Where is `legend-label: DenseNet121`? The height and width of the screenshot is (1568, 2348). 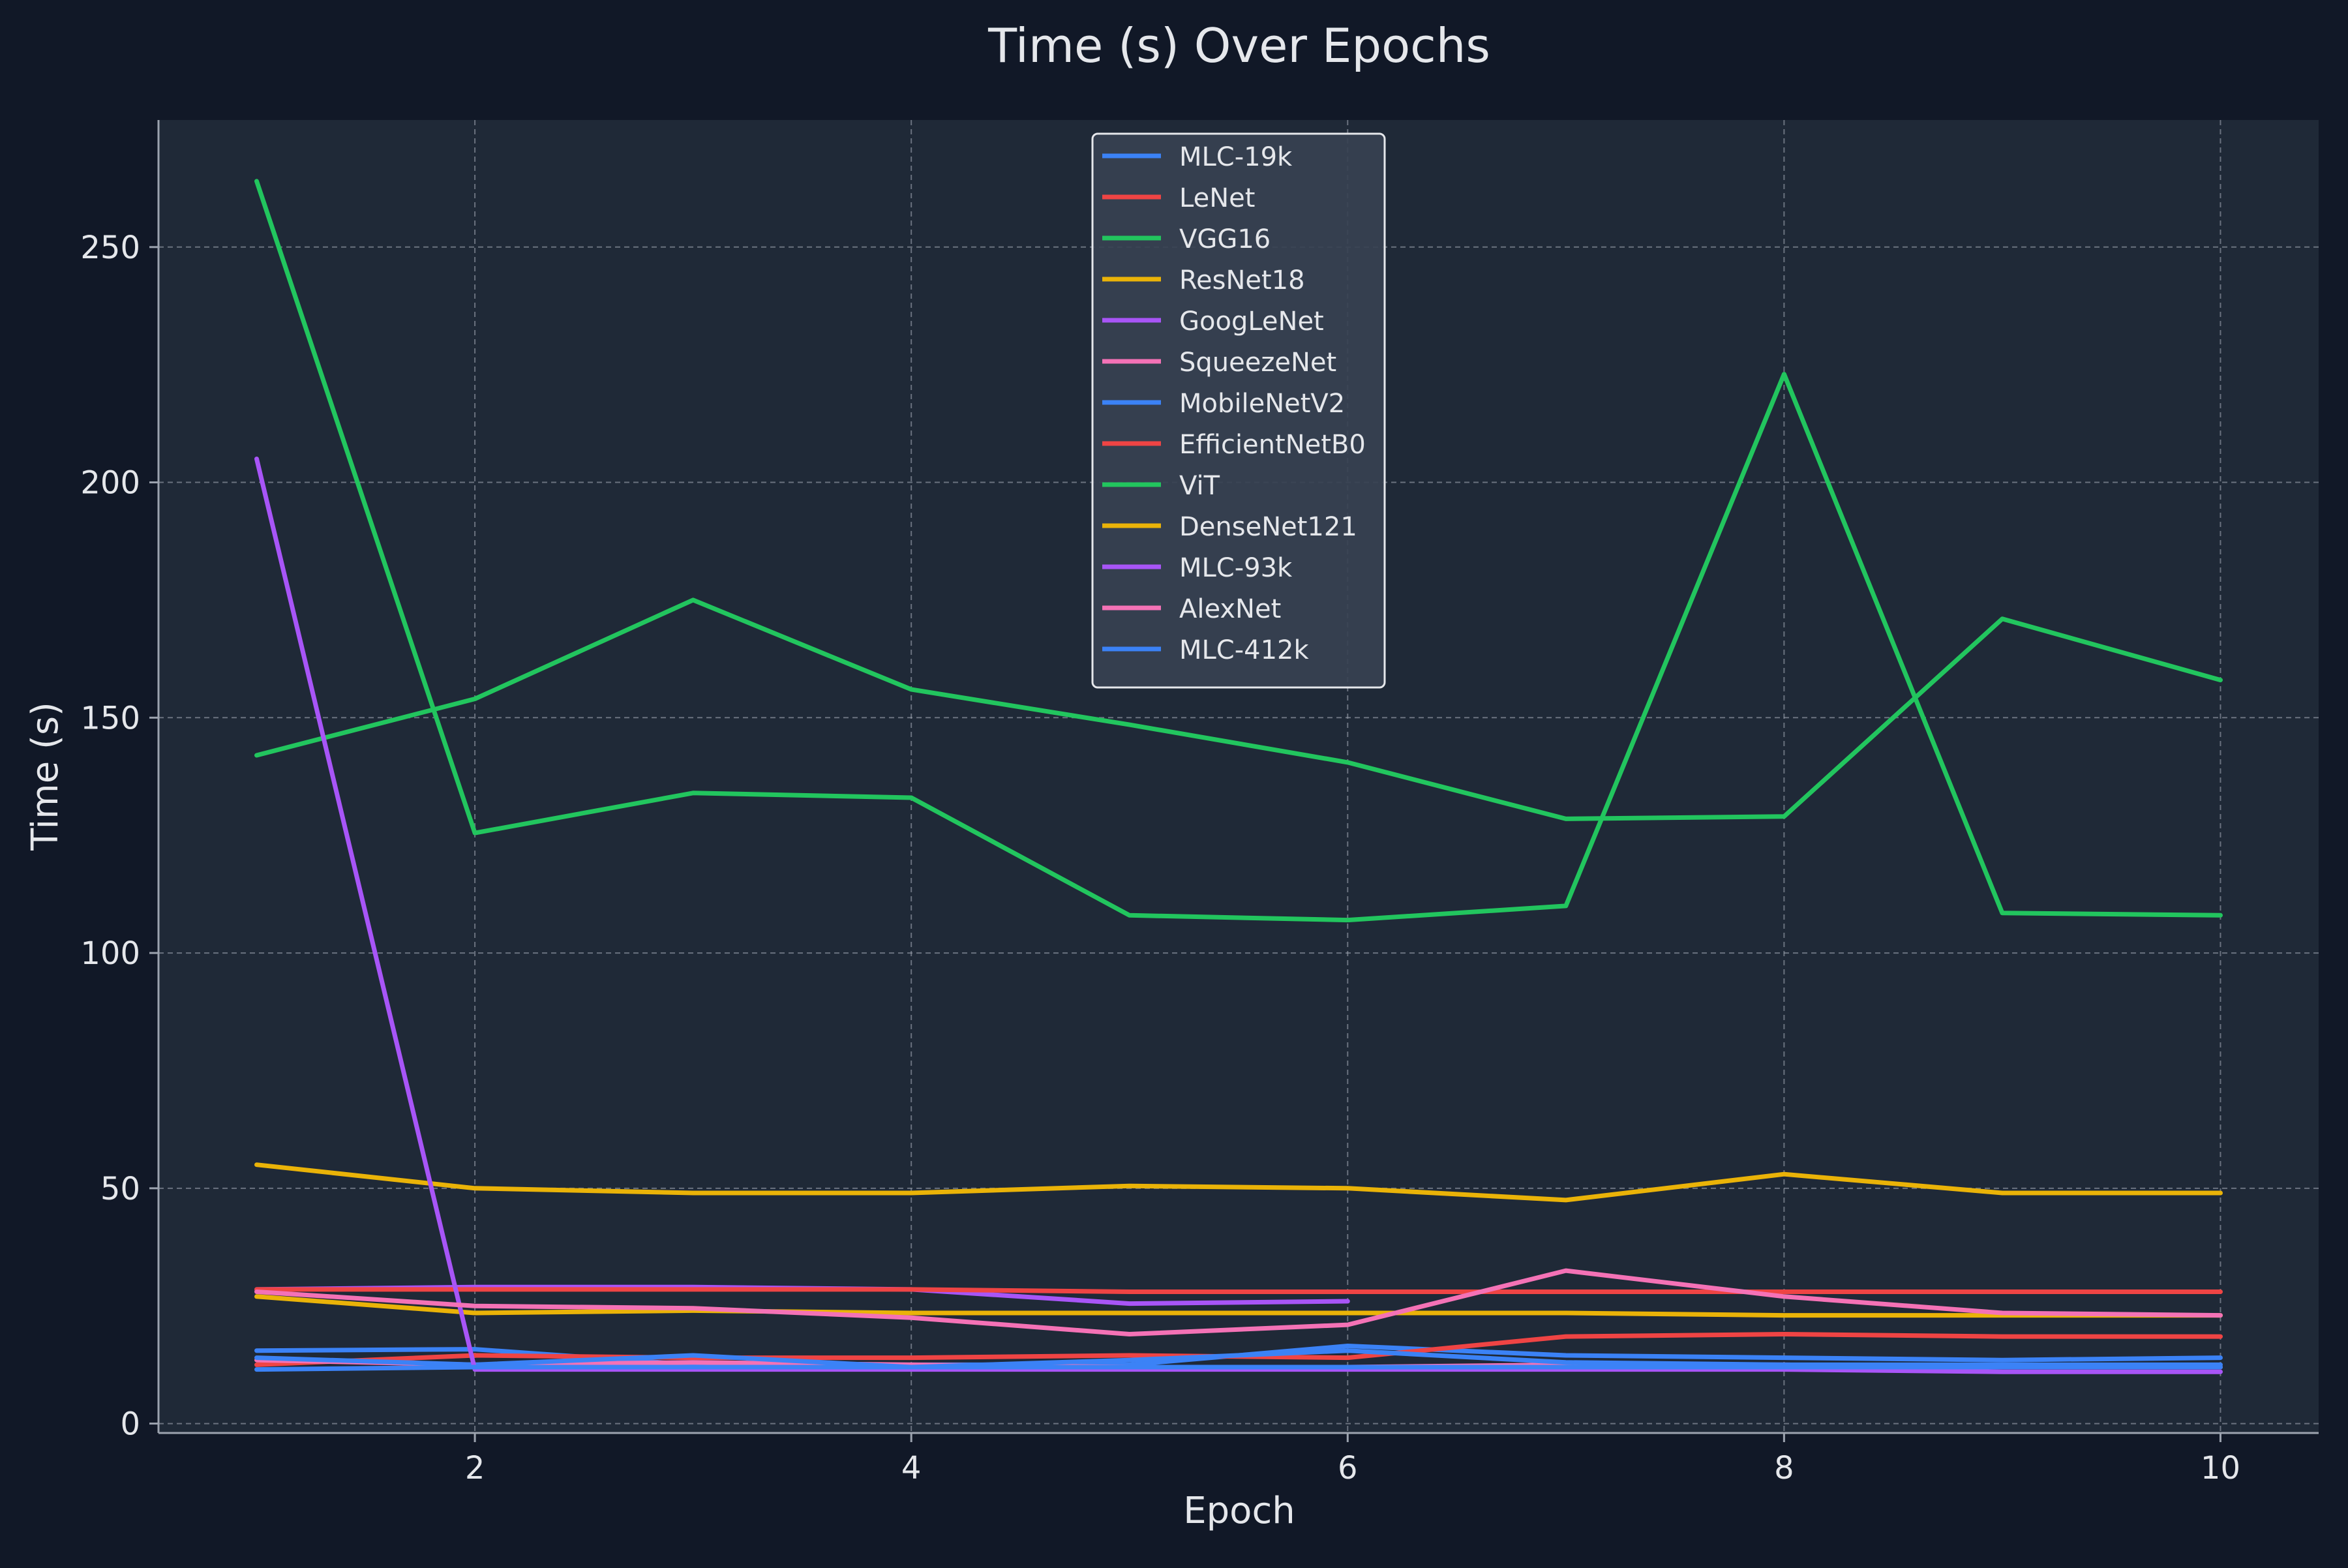
legend-label: DenseNet121 is located at coordinates (1268, 527).